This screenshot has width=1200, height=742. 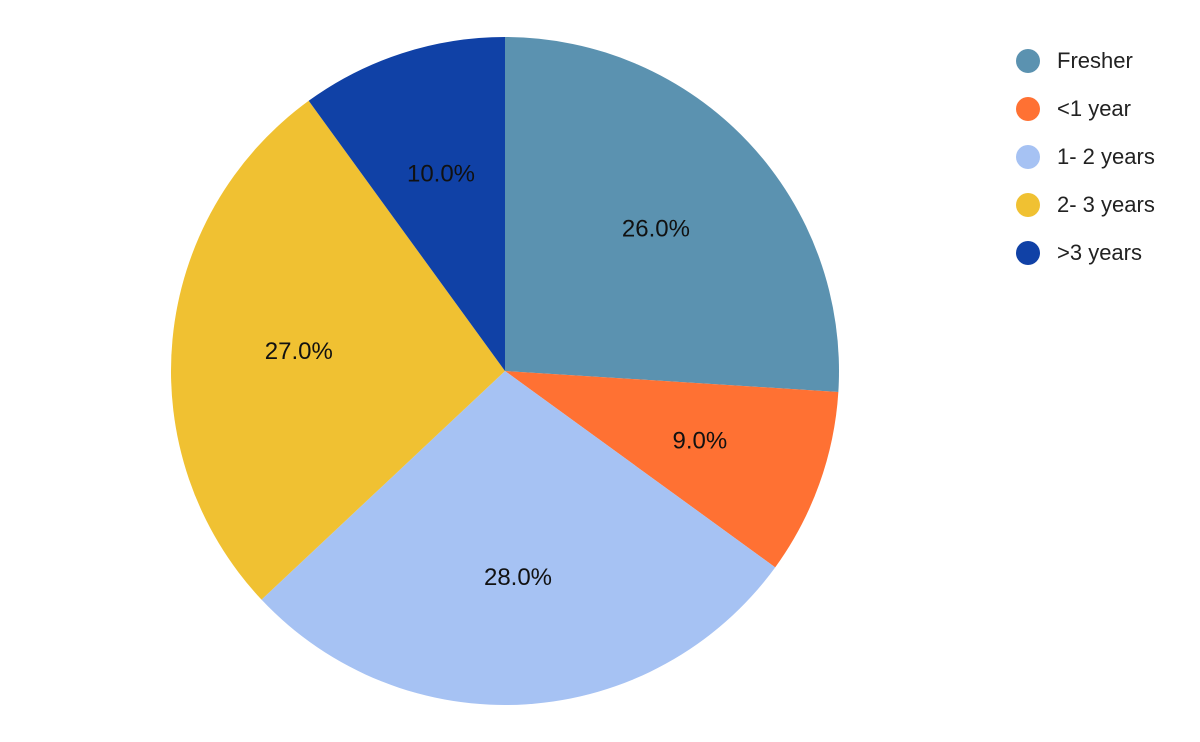 I want to click on legend-swatch-2-3-years, so click(x=1028, y=205).